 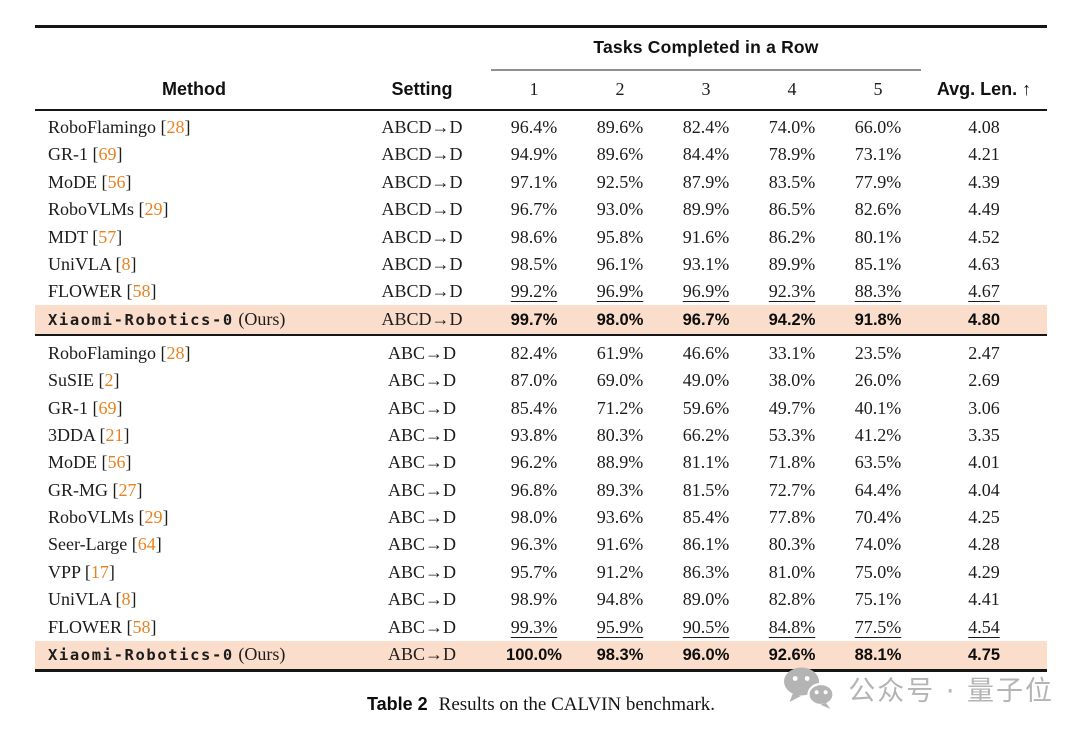 What do you see at coordinates (706, 656) in the screenshot?
I see `task-3-cell: 96.0%` at bounding box center [706, 656].